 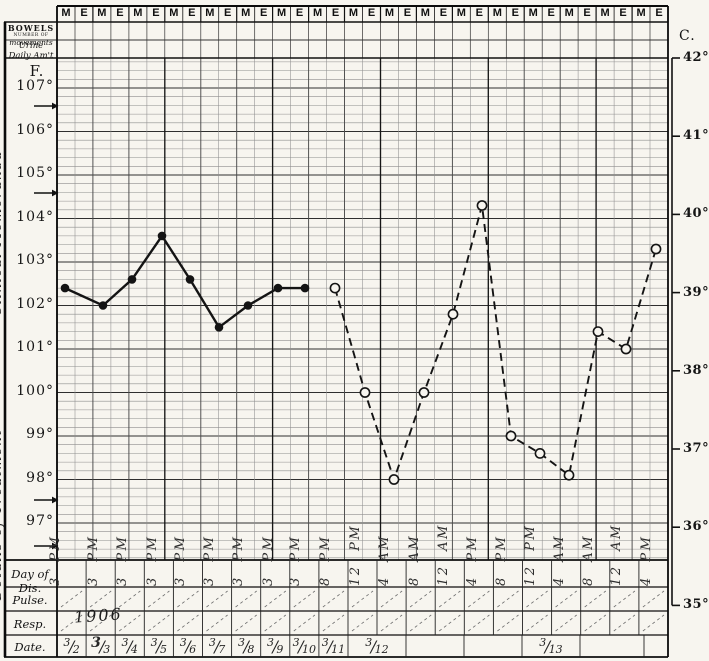 I want to click on date-value: 3/8, so click(x=246, y=646).